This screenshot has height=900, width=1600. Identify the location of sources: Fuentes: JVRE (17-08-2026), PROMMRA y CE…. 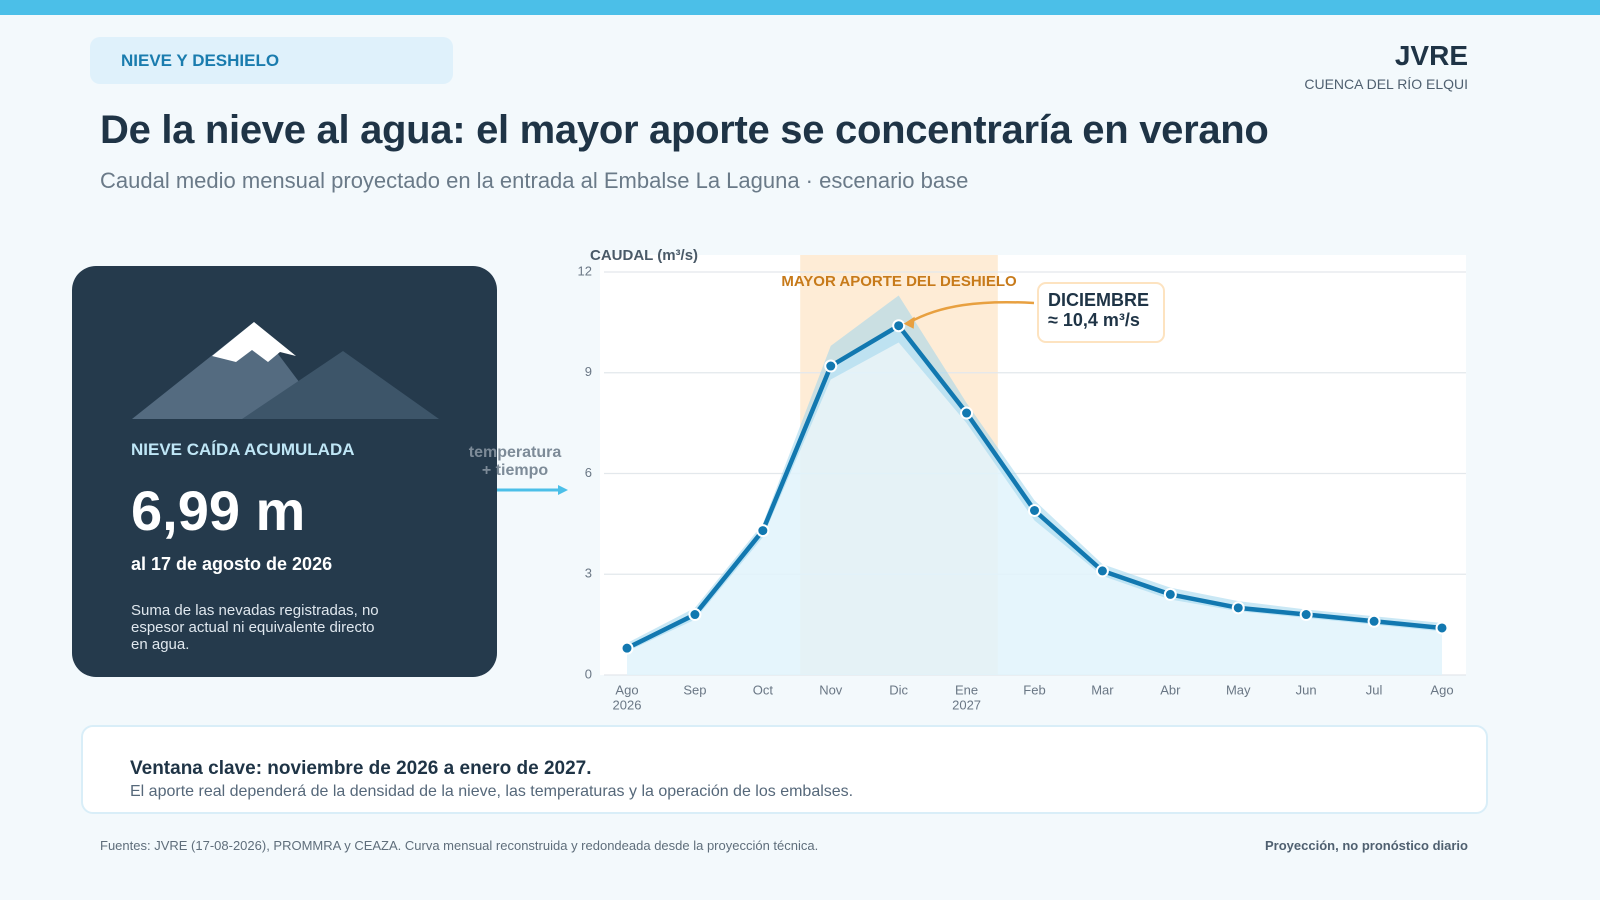
(459, 845).